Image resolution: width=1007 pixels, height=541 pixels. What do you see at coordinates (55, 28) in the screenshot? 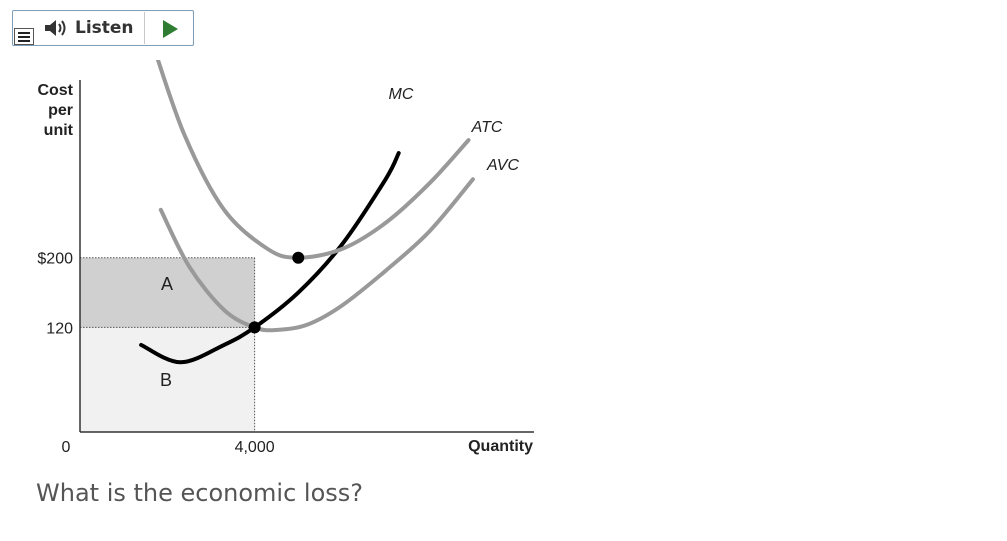
I see `speaker-icon` at bounding box center [55, 28].